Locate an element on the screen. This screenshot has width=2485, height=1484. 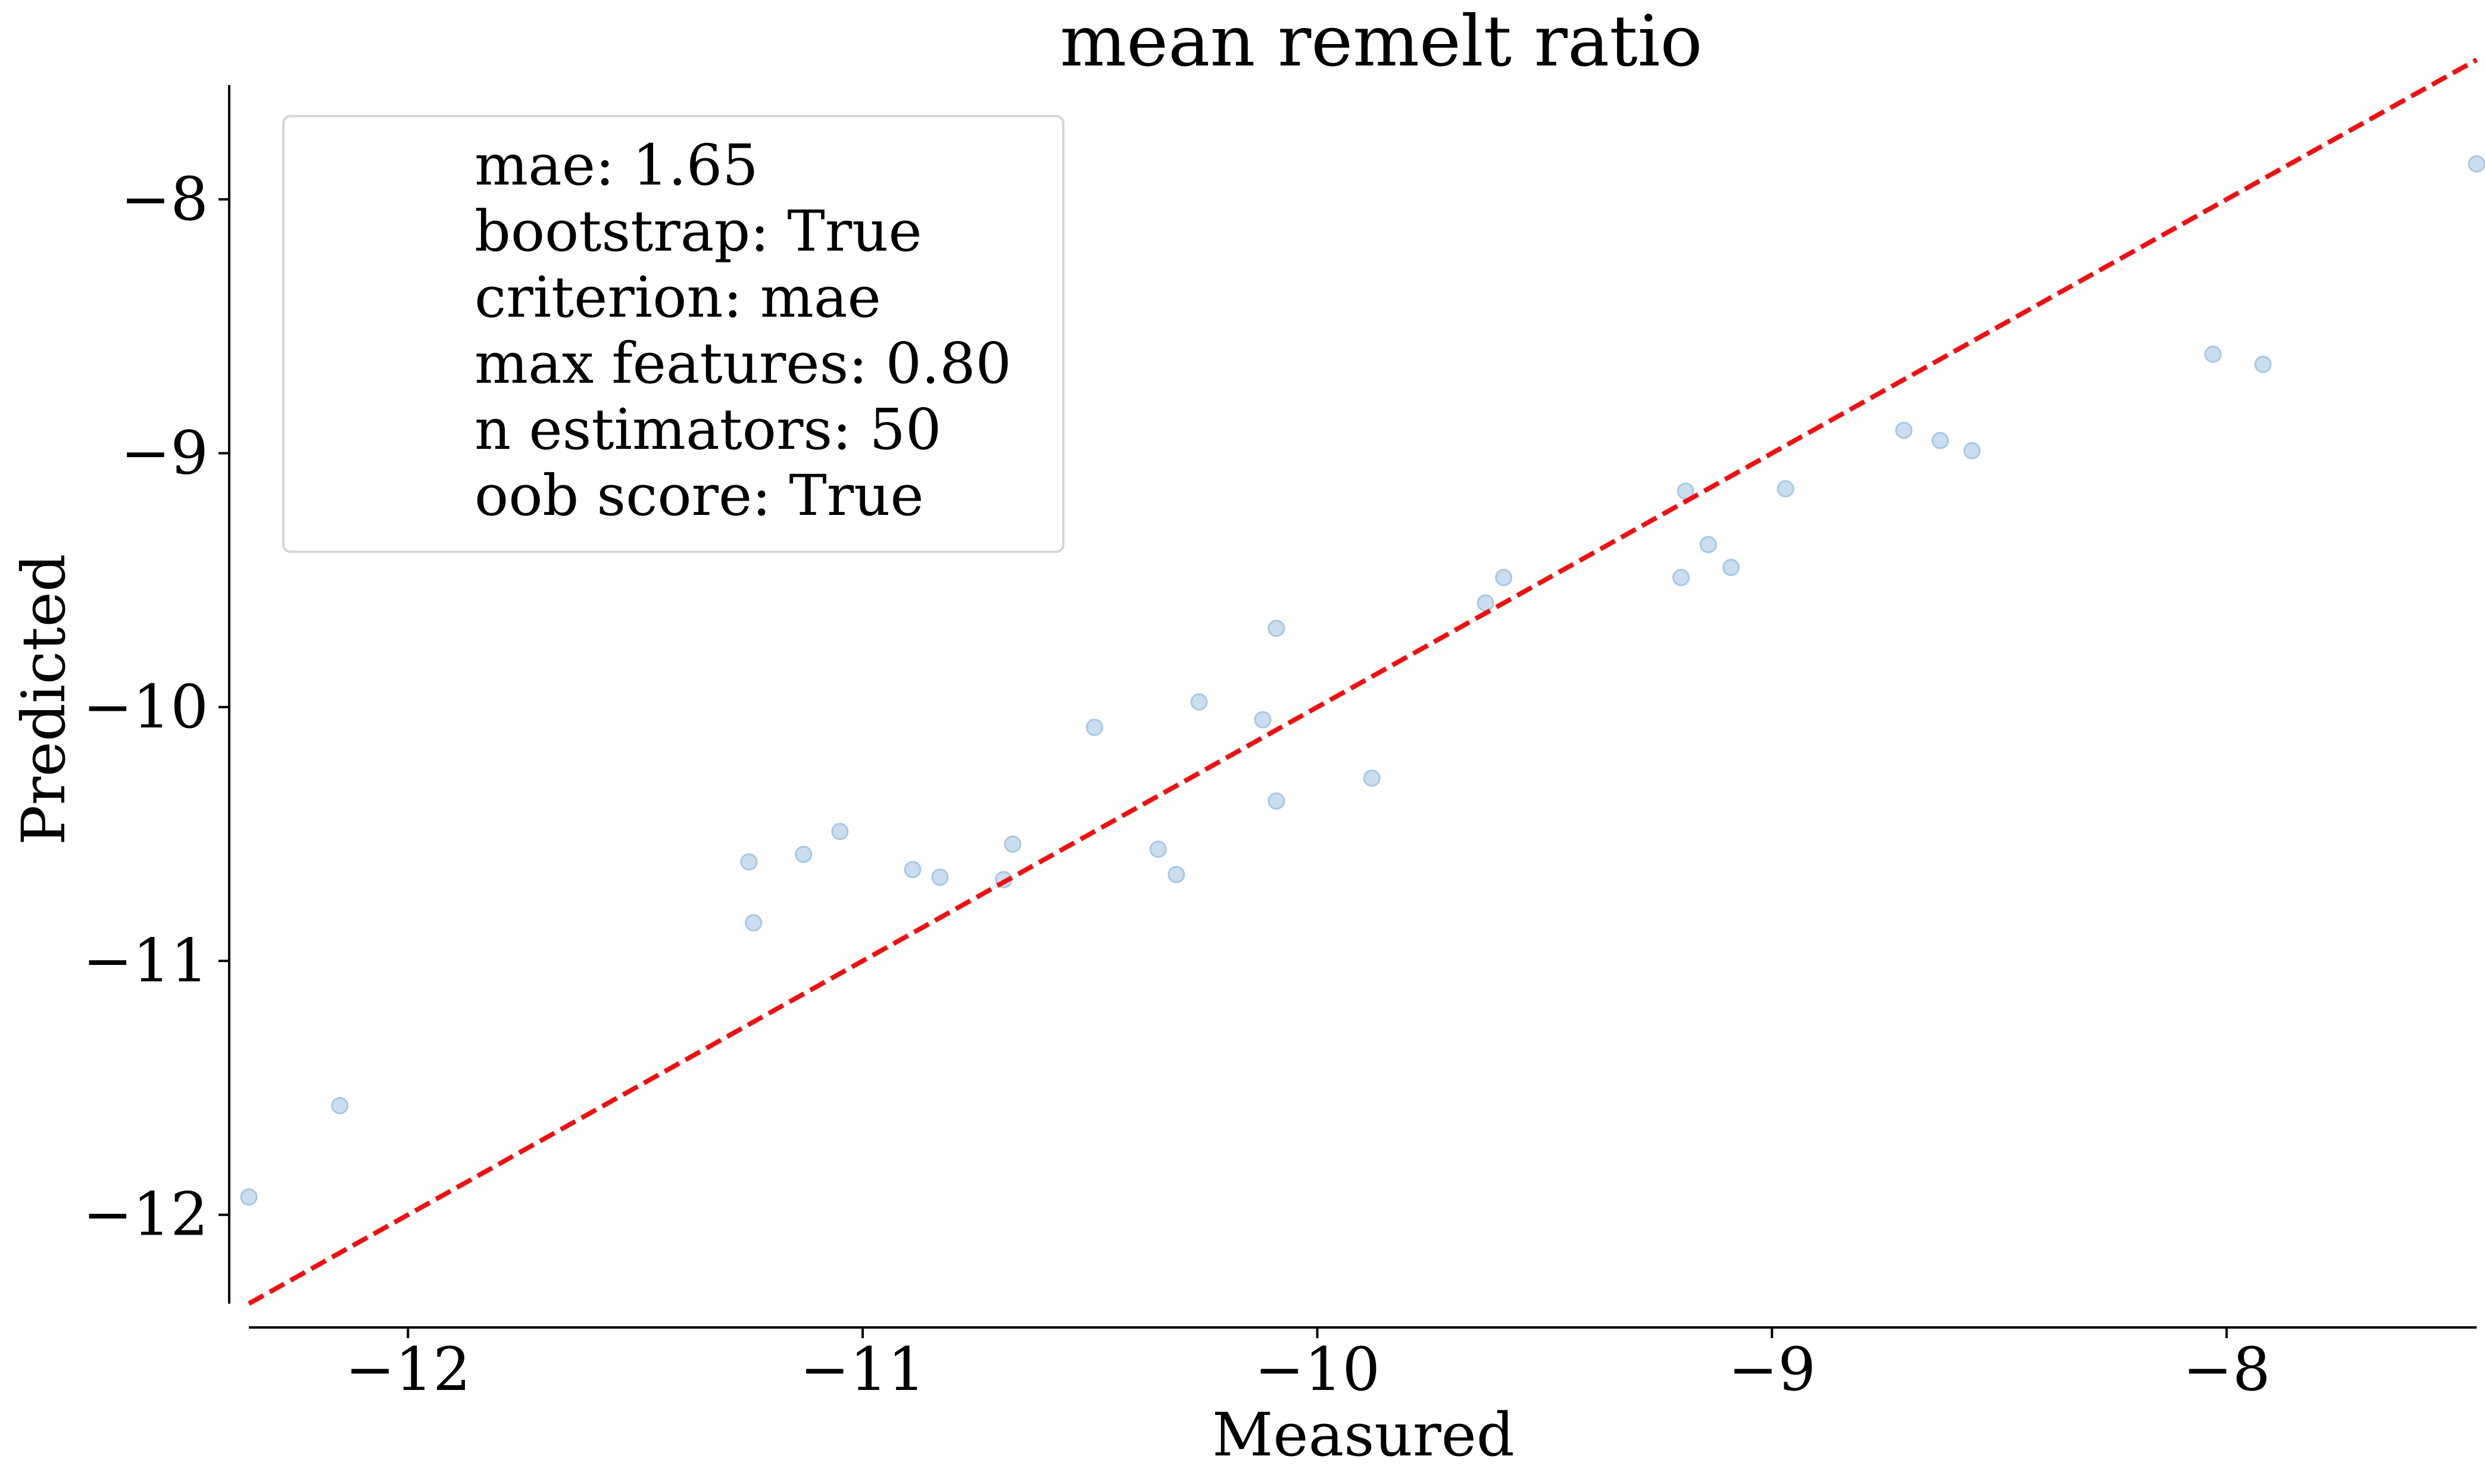
x-tick-label: −10 is located at coordinates (1317, 1369).